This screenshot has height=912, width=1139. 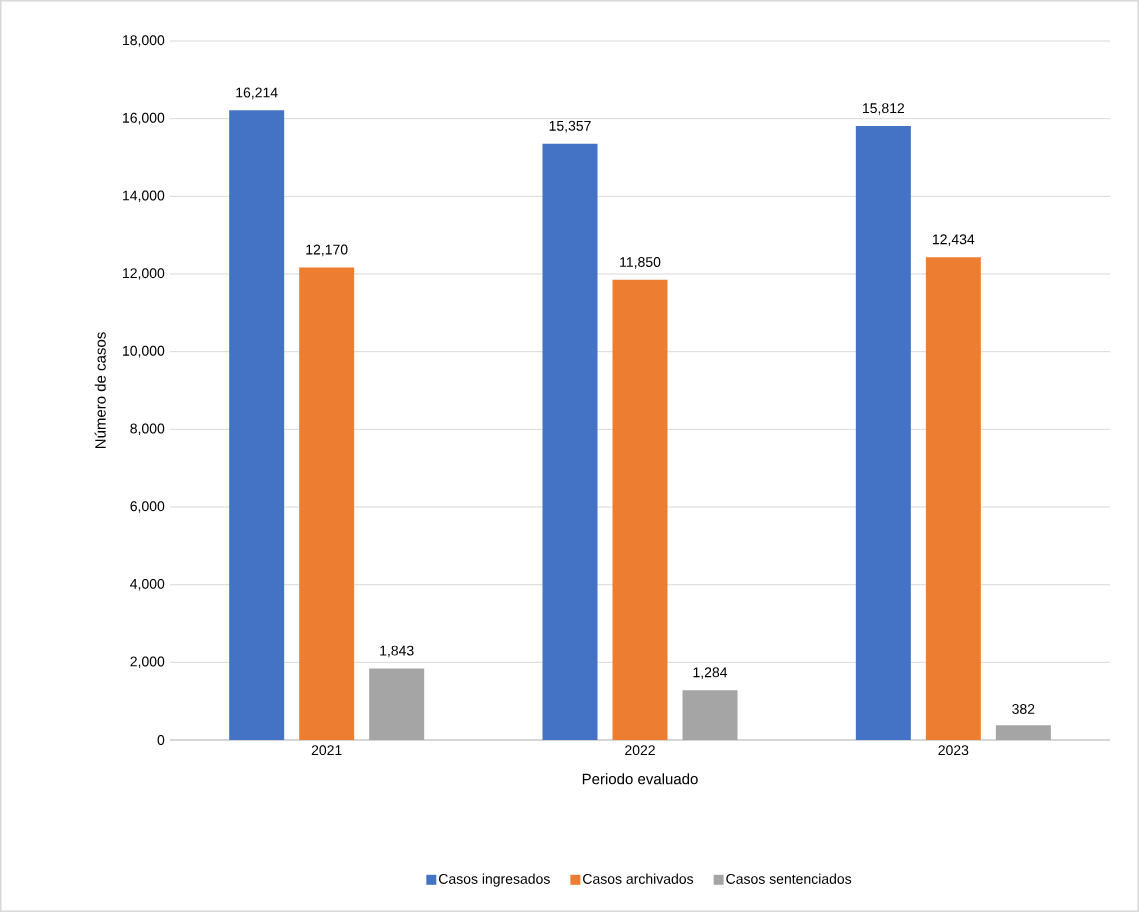 What do you see at coordinates (144, 274) in the screenshot?
I see `y-tick-label: 12,000` at bounding box center [144, 274].